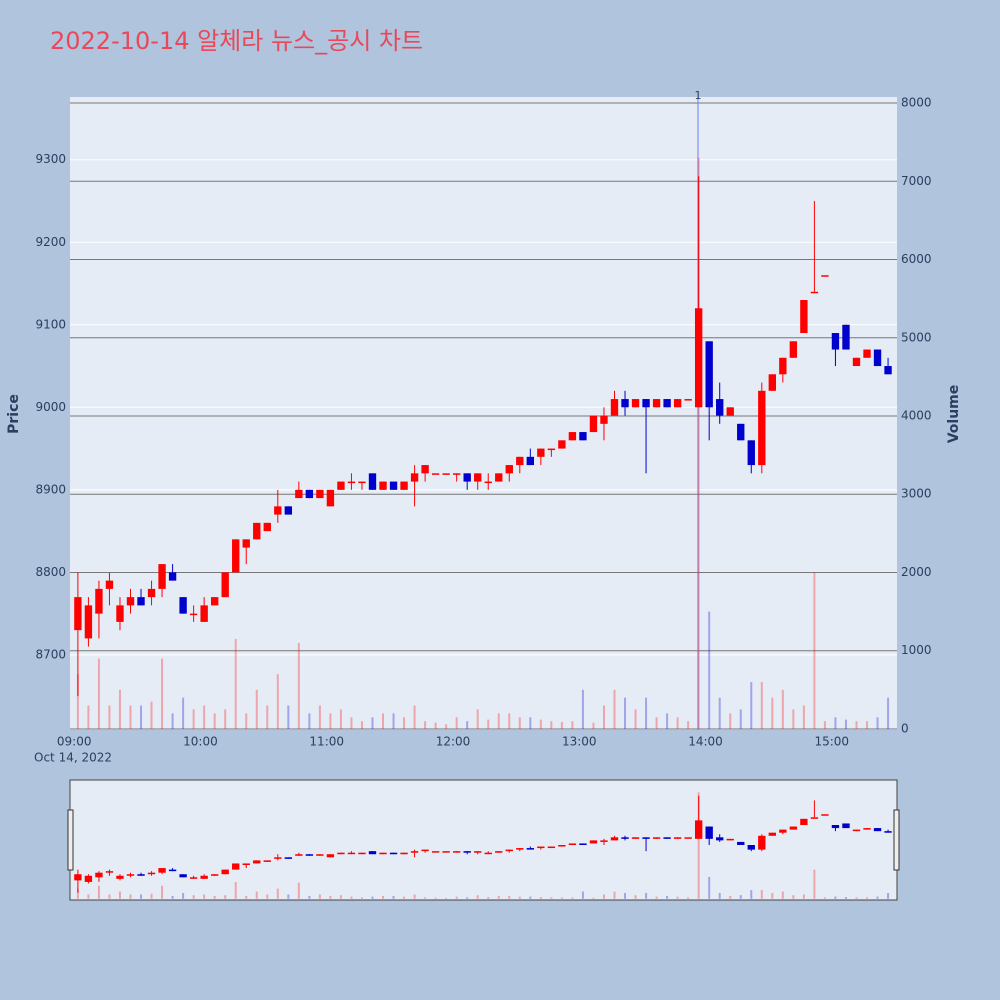 This screenshot has height=1000, width=1000. Describe the element at coordinates (916, 572) in the screenshot. I see `y2-tick-label: 2000` at that location.